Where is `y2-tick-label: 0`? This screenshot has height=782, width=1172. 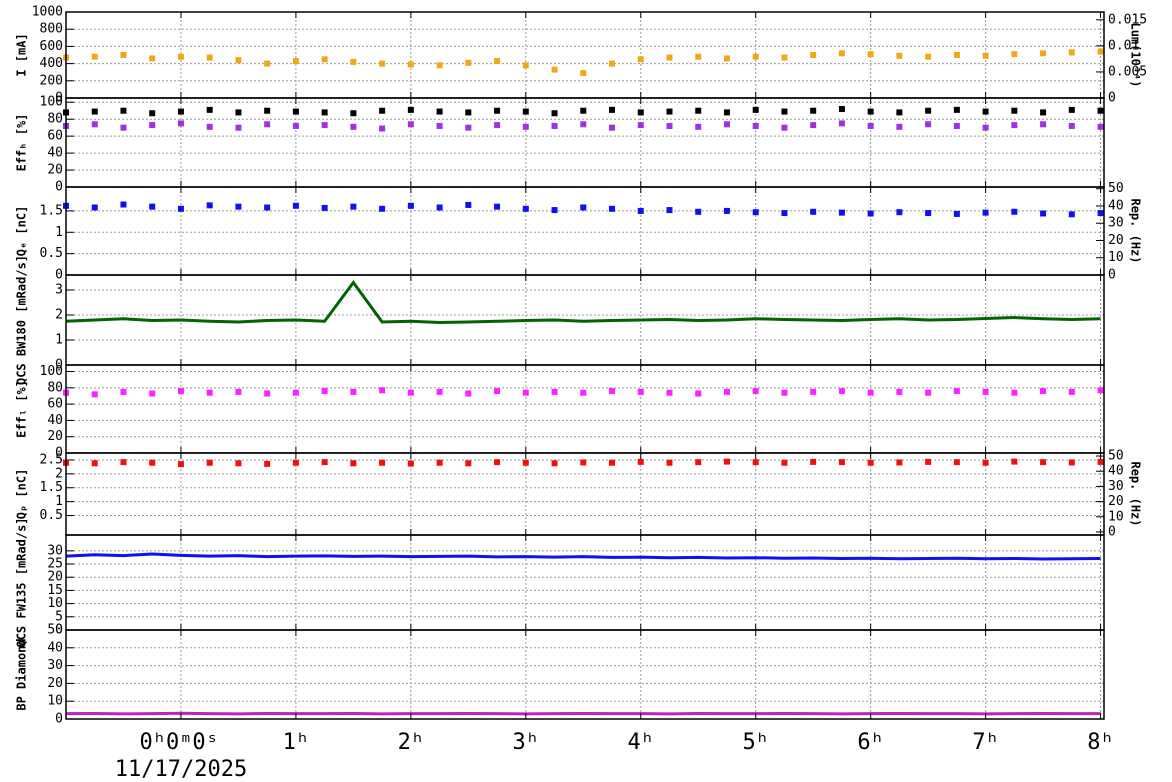 y2-tick-label: 0 is located at coordinates (1112, 531).